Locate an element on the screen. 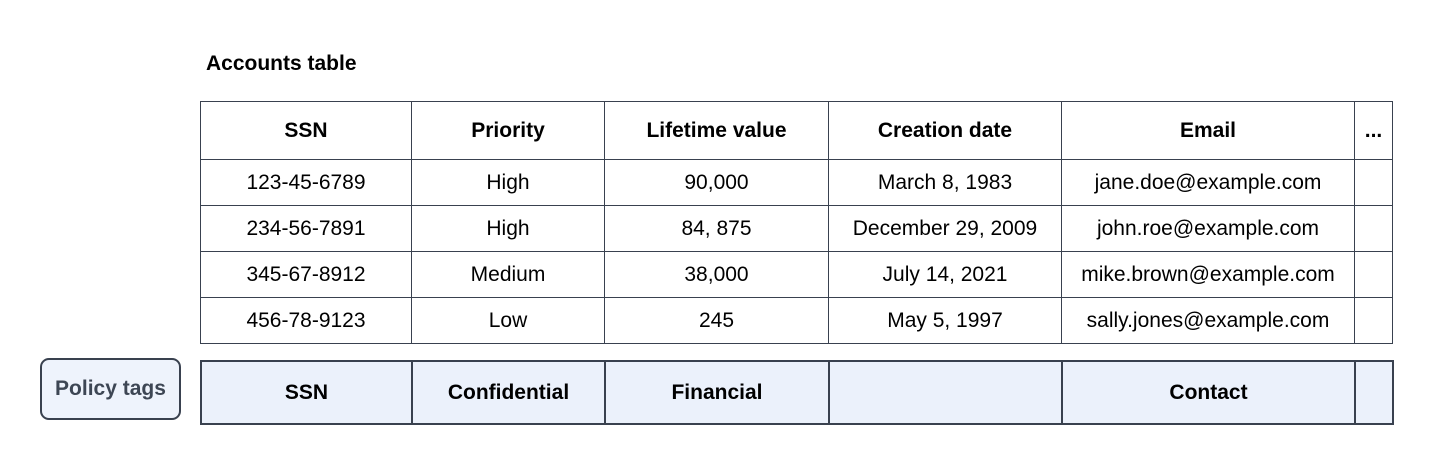 The image size is (1432, 460). cell-ssn: 345-67-8912 is located at coordinates (306, 274).